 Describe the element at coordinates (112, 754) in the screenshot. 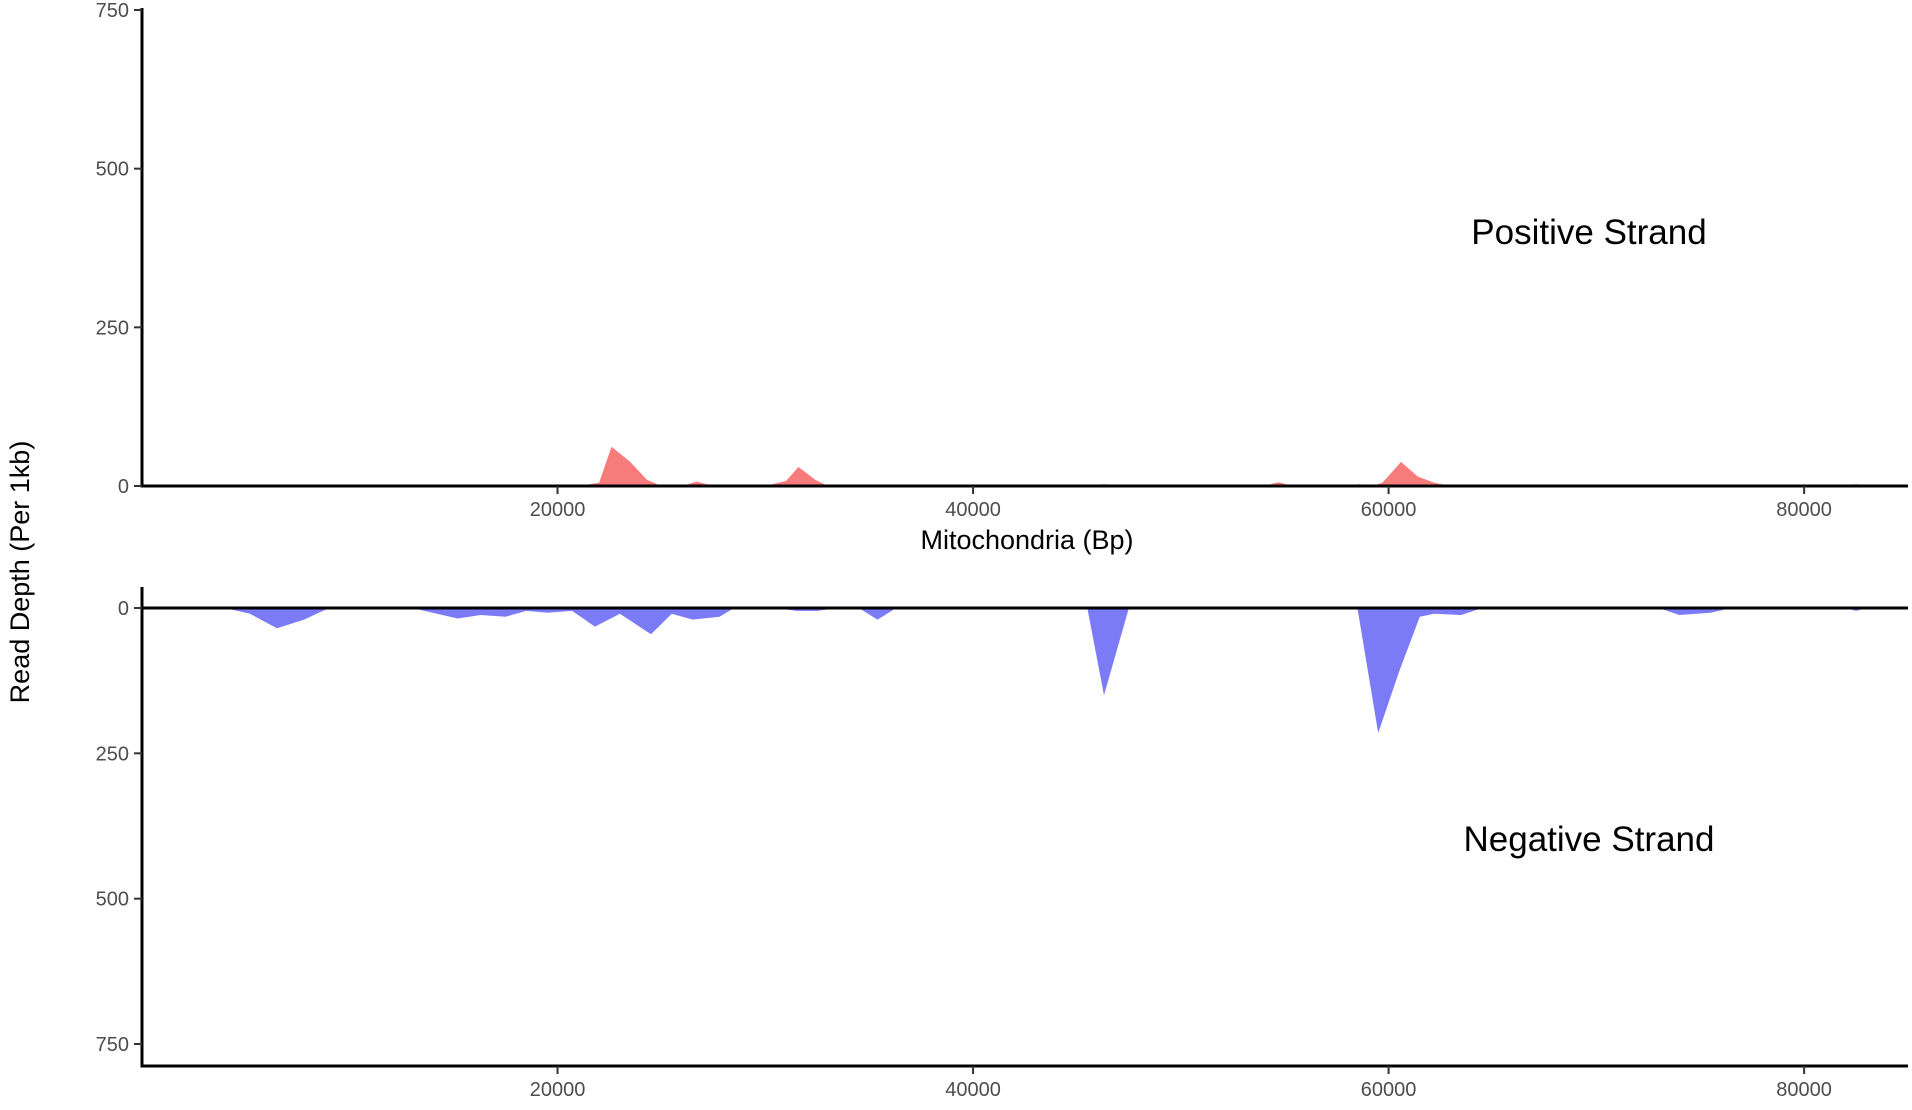

I see `negative-y-tick-label: 250` at that location.